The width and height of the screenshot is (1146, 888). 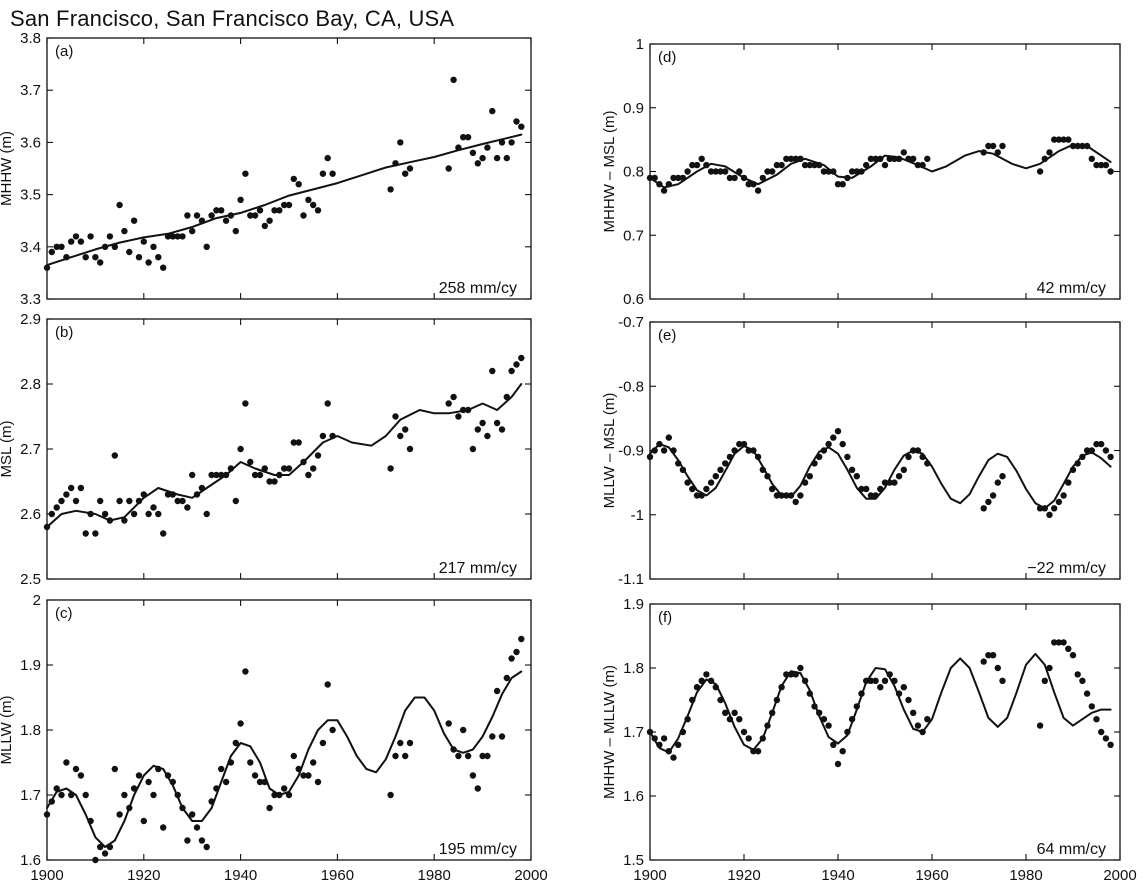 I want to click on y-tick-label: 0.6, so click(x=633, y=299).